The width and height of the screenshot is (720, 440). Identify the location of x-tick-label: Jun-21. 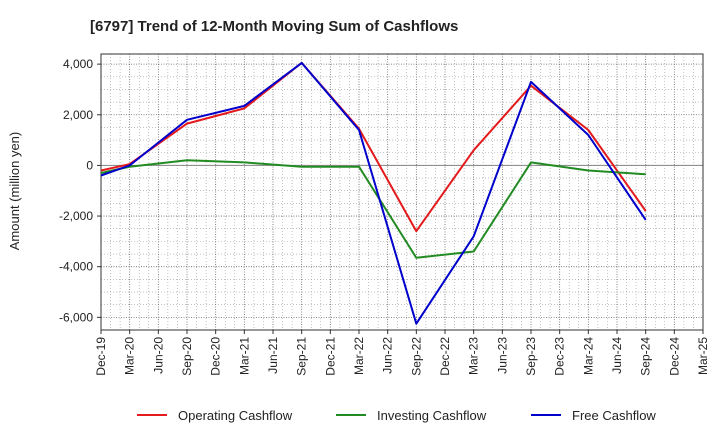
(273, 355).